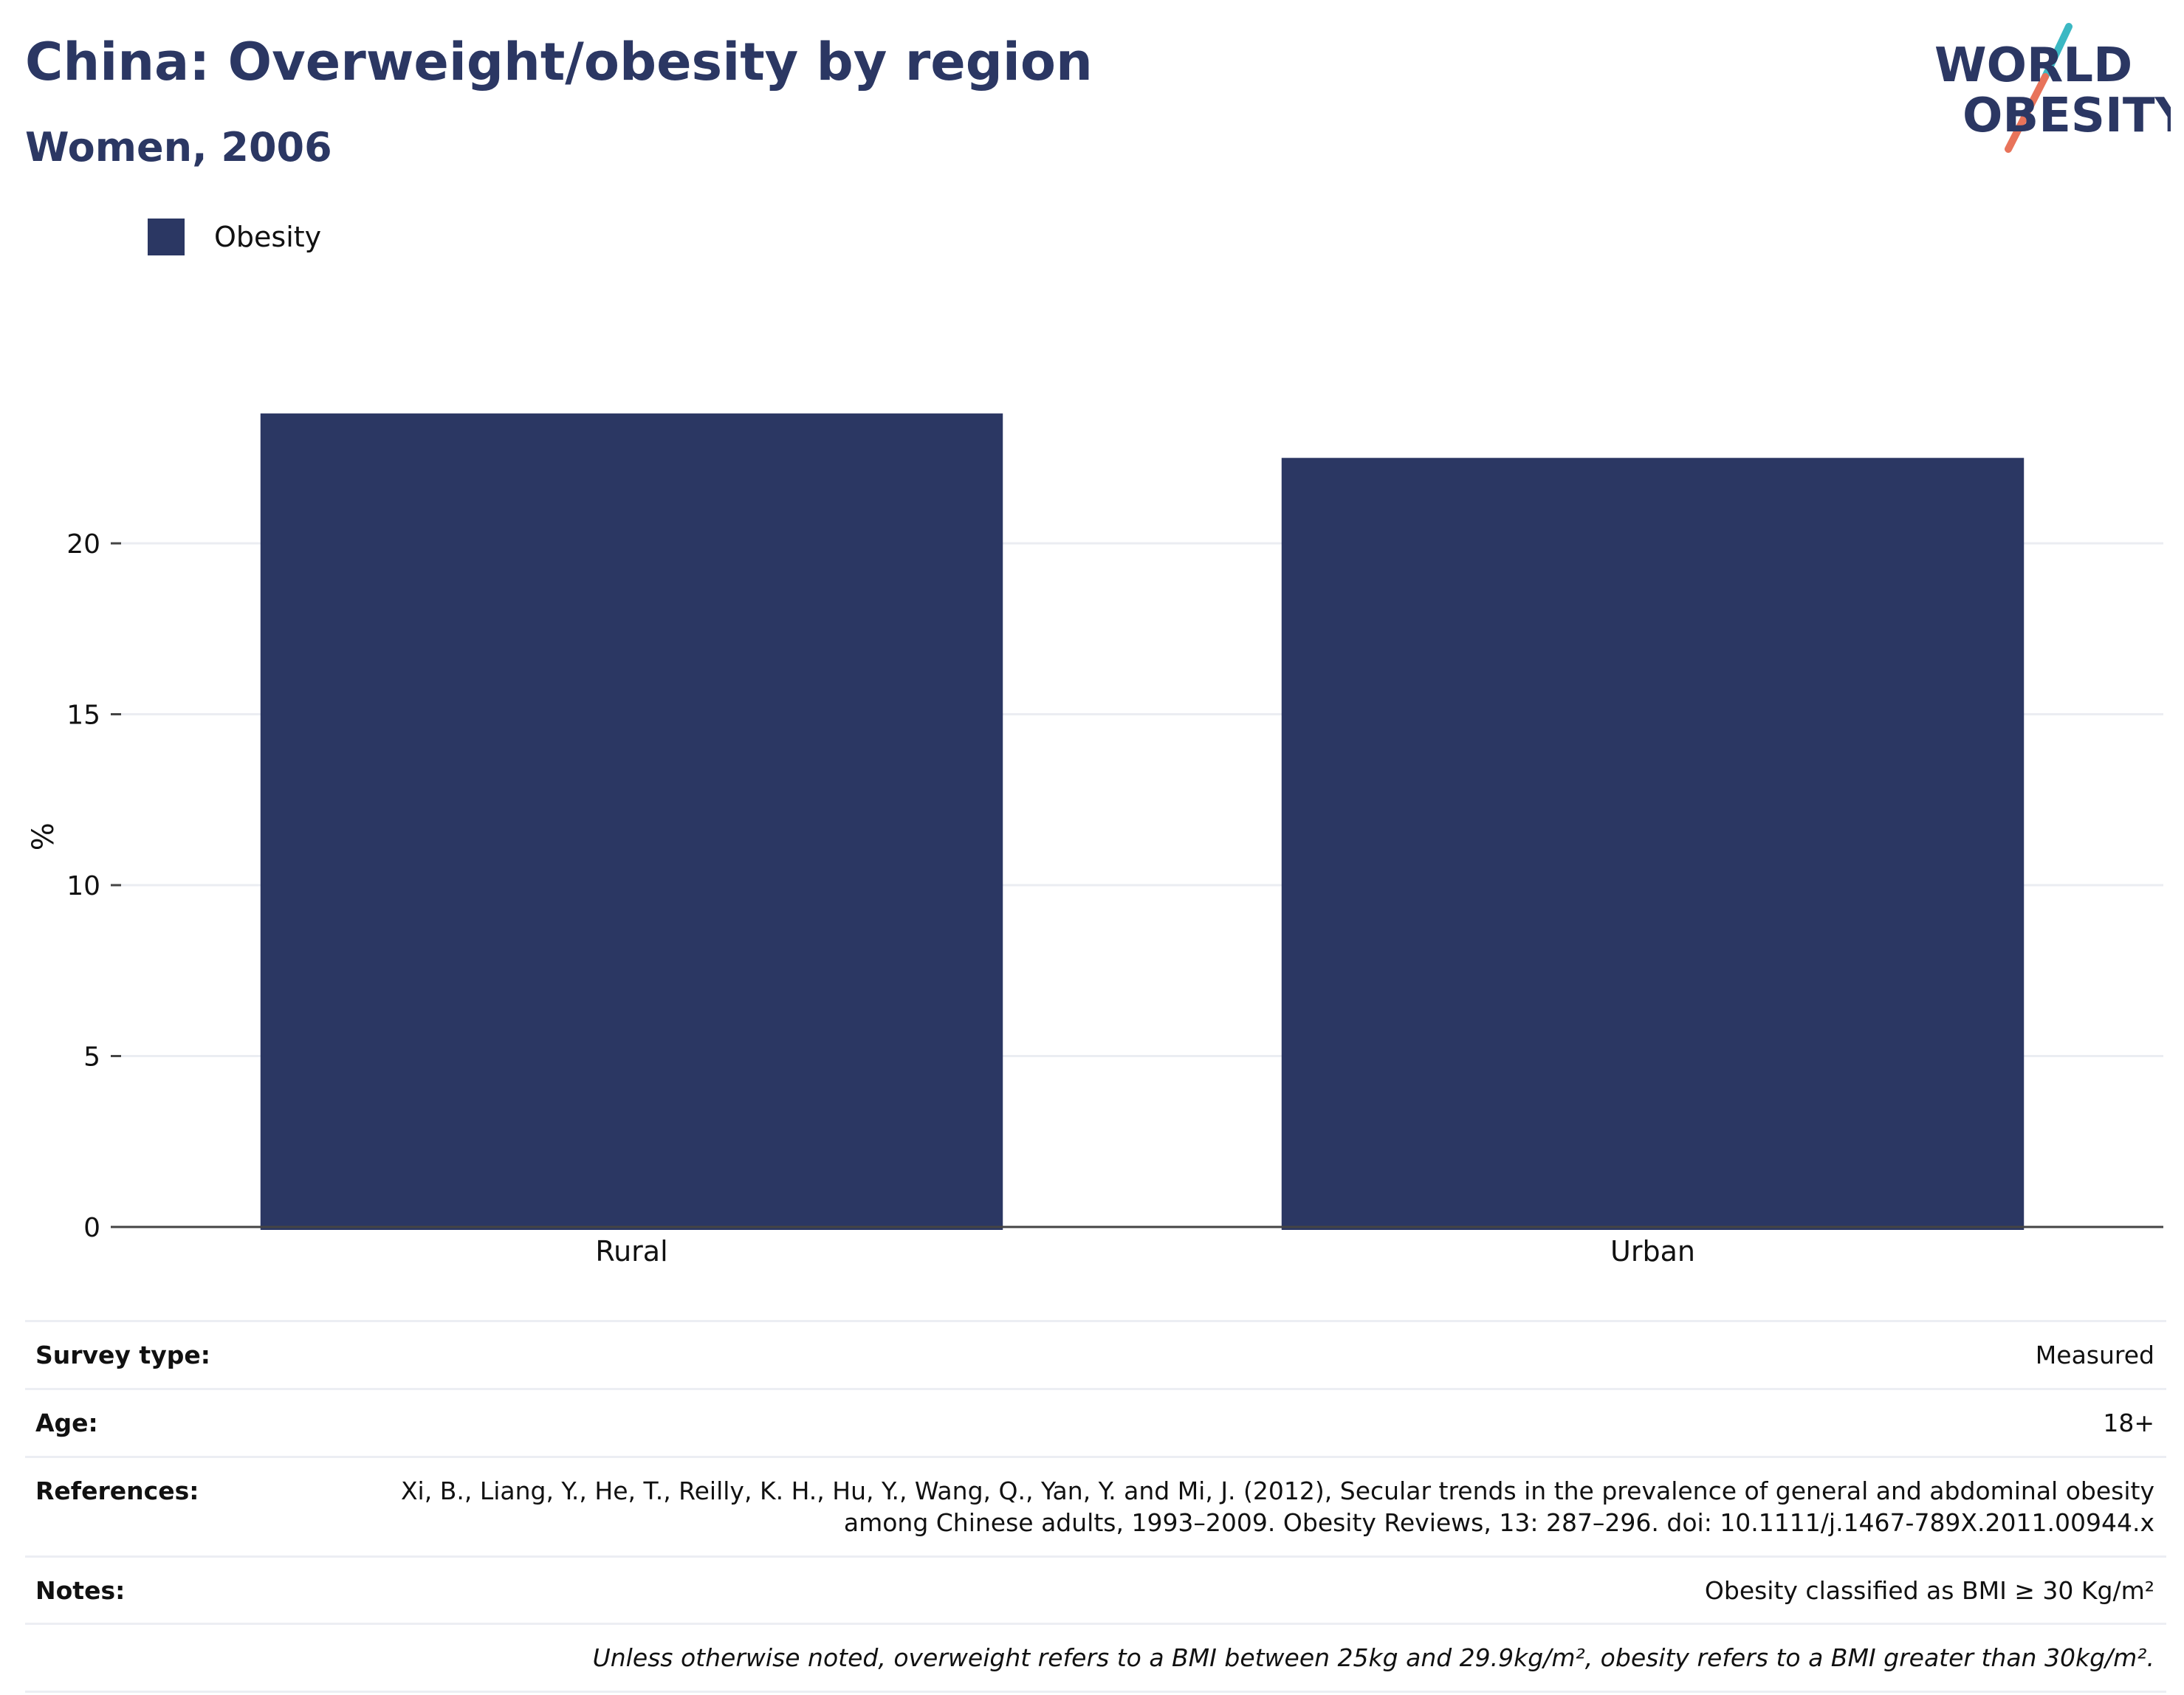  What do you see at coordinates (559, 62) in the screenshot?
I see `chart-title: China: Overweight/obesity by region` at bounding box center [559, 62].